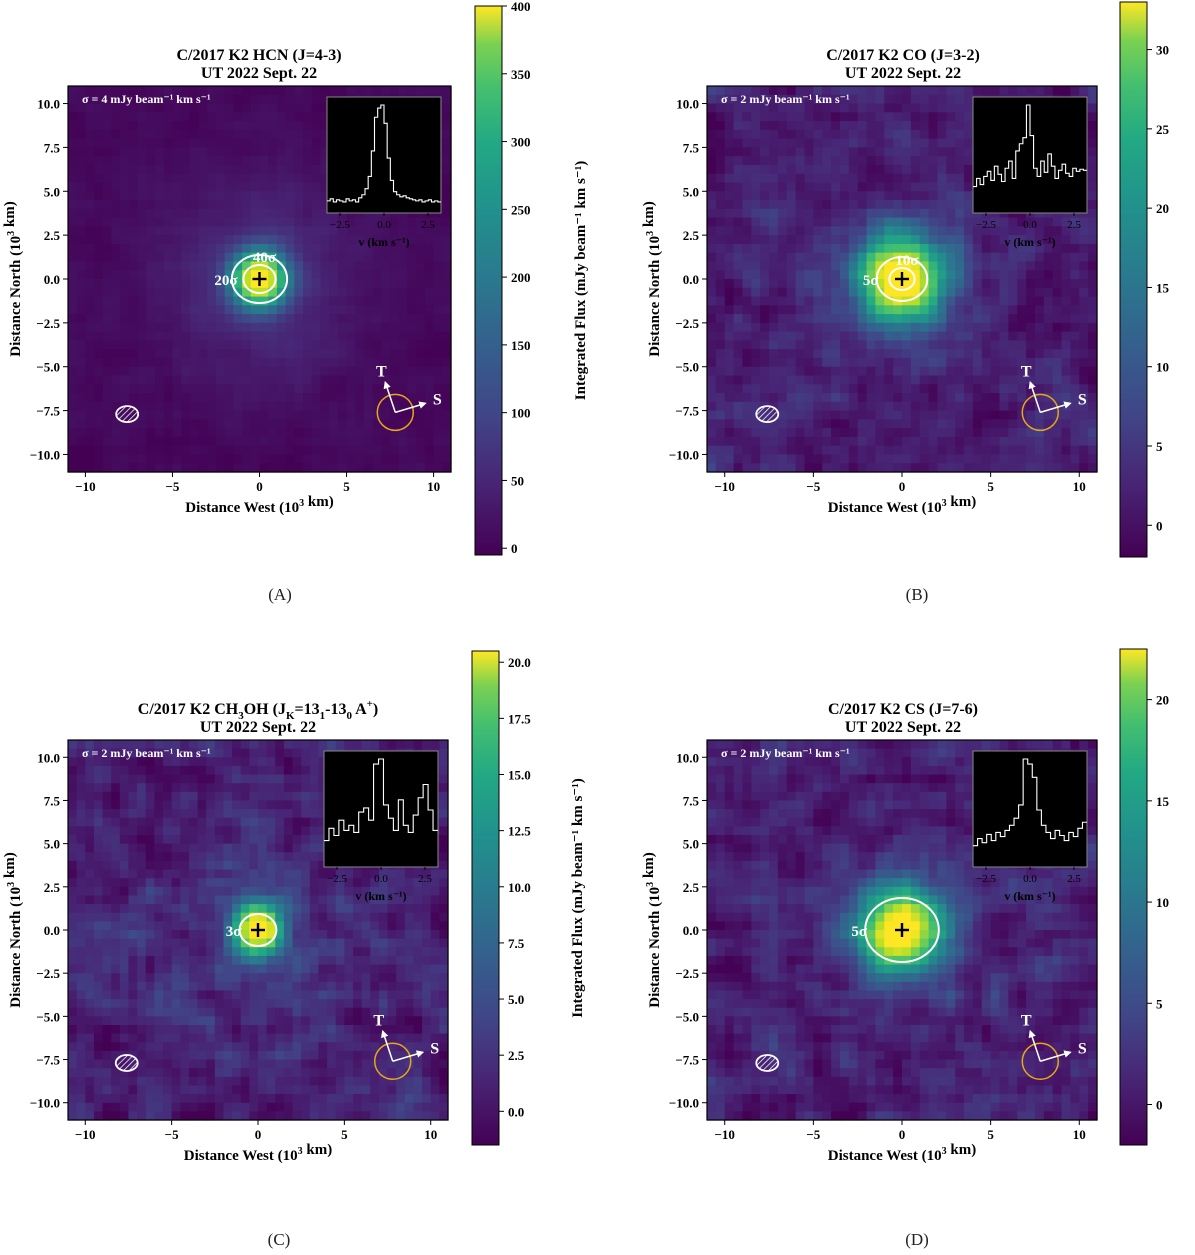 The image size is (1195, 1255). I want to click on colorbar-tick-label: 30, so click(1162, 50).